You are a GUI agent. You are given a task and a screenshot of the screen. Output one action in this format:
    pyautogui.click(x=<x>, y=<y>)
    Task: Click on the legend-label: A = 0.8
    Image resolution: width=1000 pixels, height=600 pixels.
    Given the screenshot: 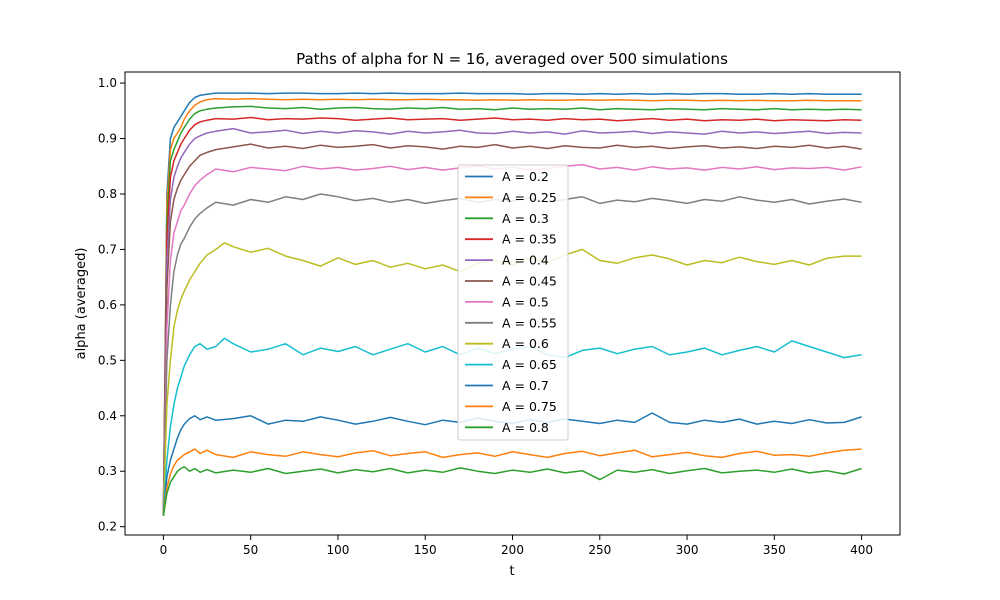 What is the action you would take?
    pyautogui.click(x=525, y=427)
    